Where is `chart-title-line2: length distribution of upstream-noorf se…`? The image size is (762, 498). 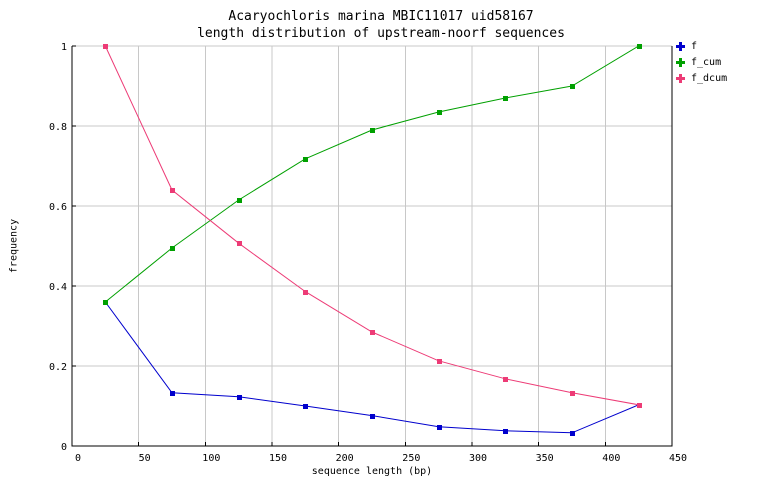
chart-title-line2: length distribution of upstream-noorf se… is located at coordinates (381, 33).